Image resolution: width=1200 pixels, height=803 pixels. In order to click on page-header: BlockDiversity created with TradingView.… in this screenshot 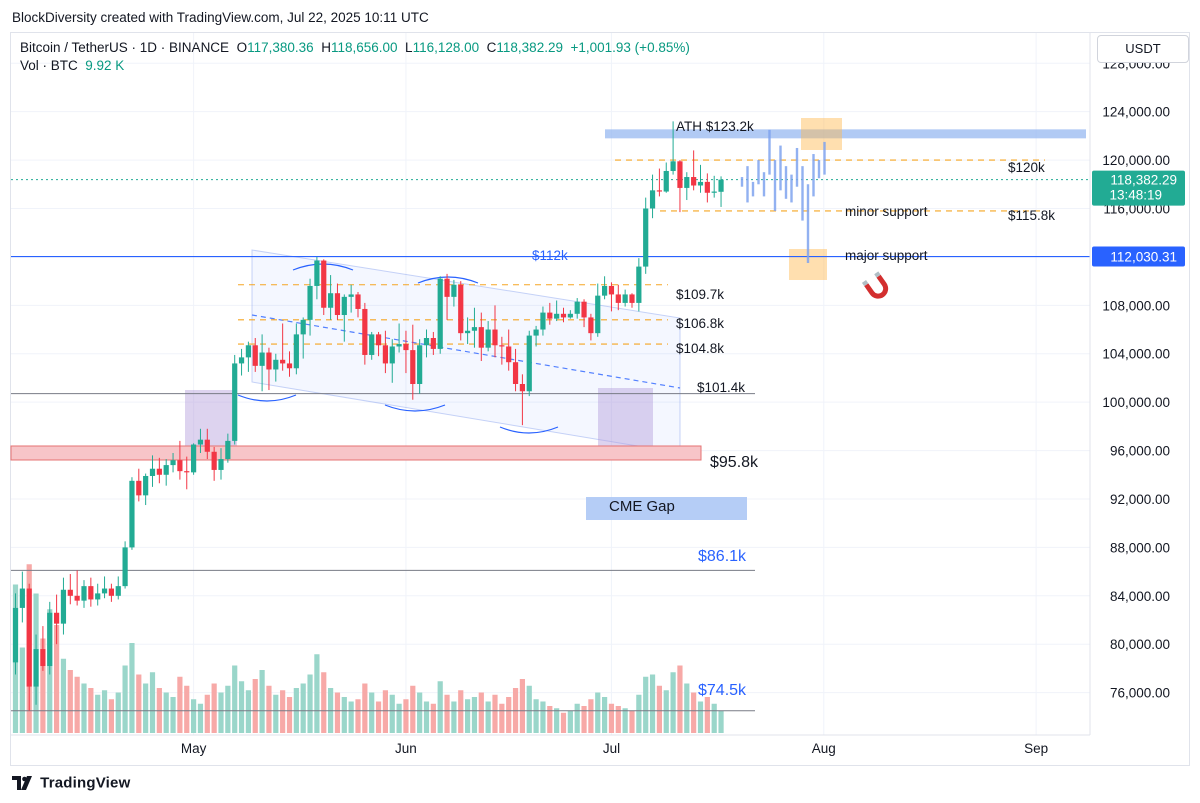, I will do `click(600, 16)`.